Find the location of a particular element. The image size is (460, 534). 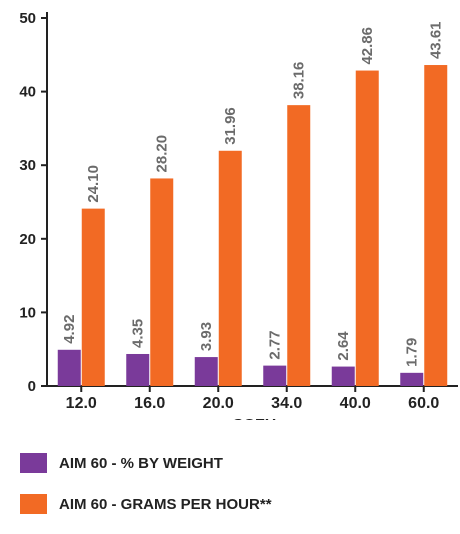

data-label: 38.16 is located at coordinates (299, 81).